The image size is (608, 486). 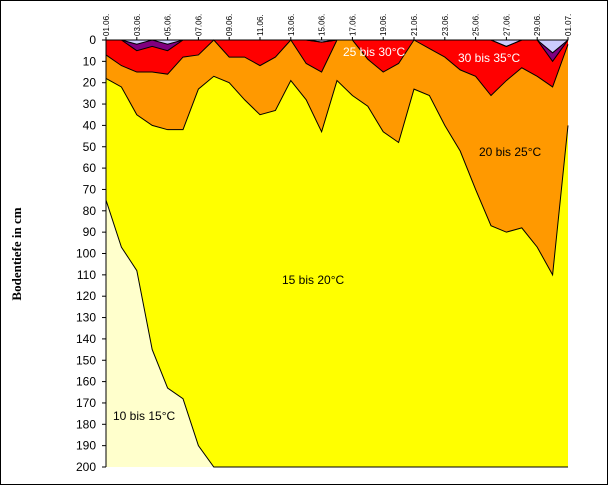 I want to click on x-tick-label: 29.06., so click(x=537, y=25).